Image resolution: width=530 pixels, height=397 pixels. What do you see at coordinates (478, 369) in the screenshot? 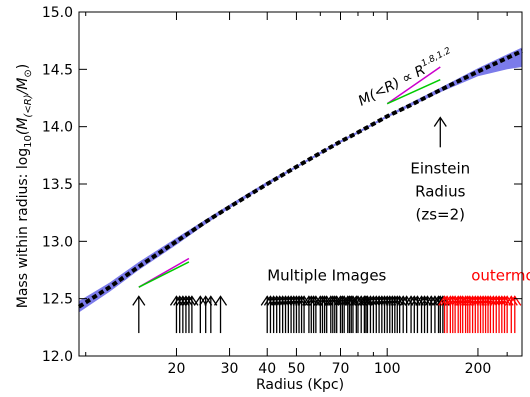
I see `x-tick-label: 200` at bounding box center [478, 369].